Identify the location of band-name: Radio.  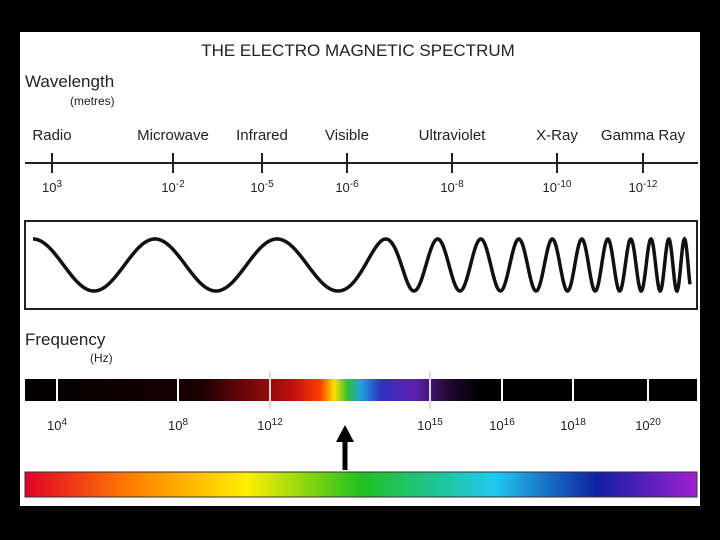
(51, 135).